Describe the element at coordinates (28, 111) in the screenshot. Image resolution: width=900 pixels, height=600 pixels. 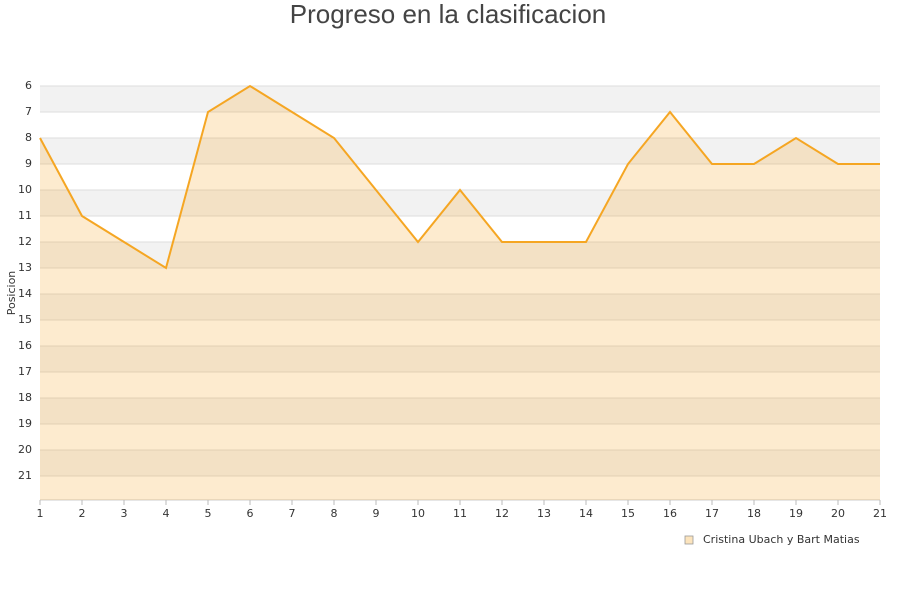
I see `y-tick-label: 7` at that location.